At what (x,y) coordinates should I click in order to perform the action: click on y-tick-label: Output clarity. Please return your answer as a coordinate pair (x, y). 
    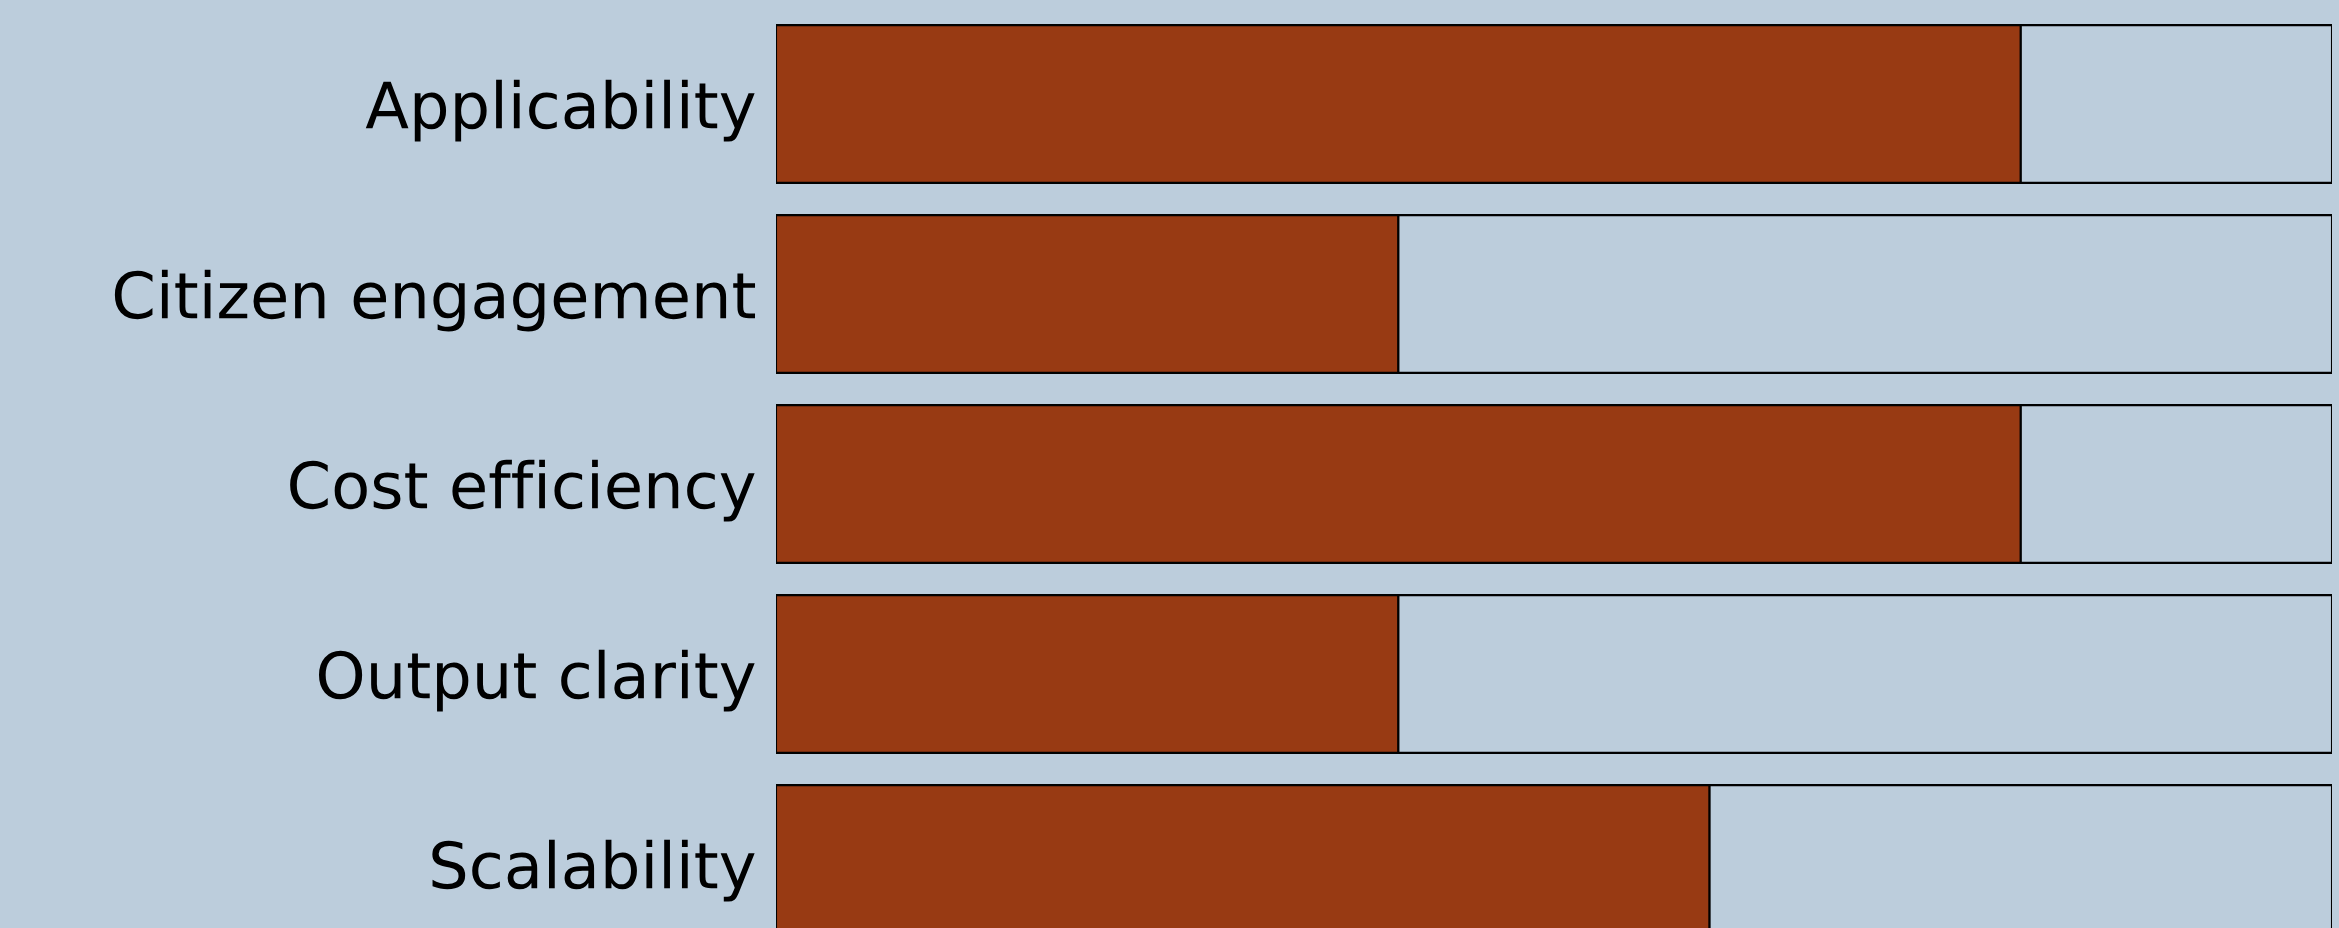
    Looking at the image, I should click on (537, 680).